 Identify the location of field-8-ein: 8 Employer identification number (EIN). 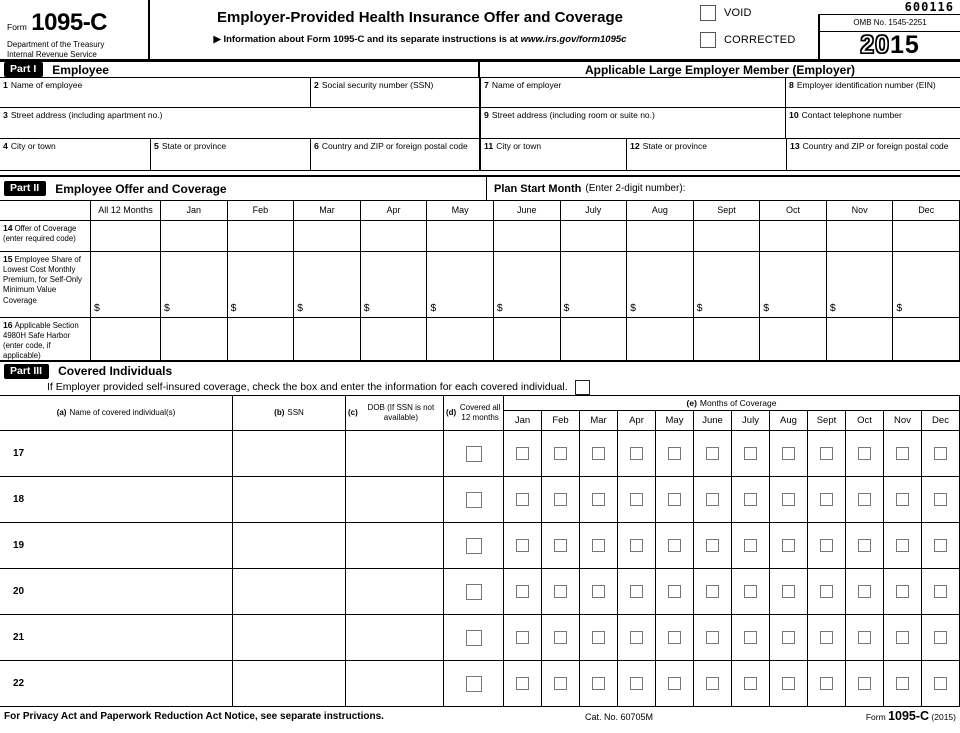
(872, 92).